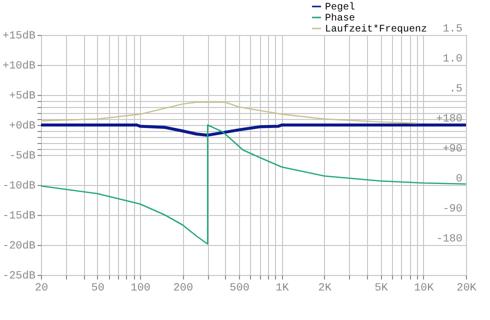  What do you see at coordinates (452, 30) in the screenshot?
I see `y3-tick-label: 1.5` at bounding box center [452, 30].